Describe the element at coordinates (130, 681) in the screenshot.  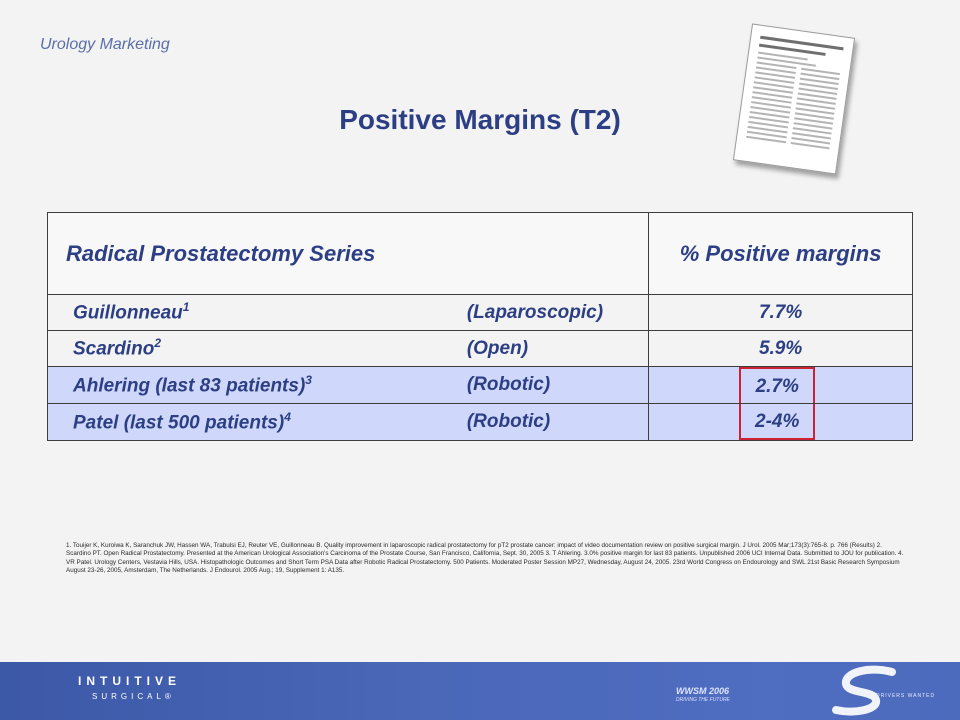
I see `brand-name: INTUITIVE` at that location.